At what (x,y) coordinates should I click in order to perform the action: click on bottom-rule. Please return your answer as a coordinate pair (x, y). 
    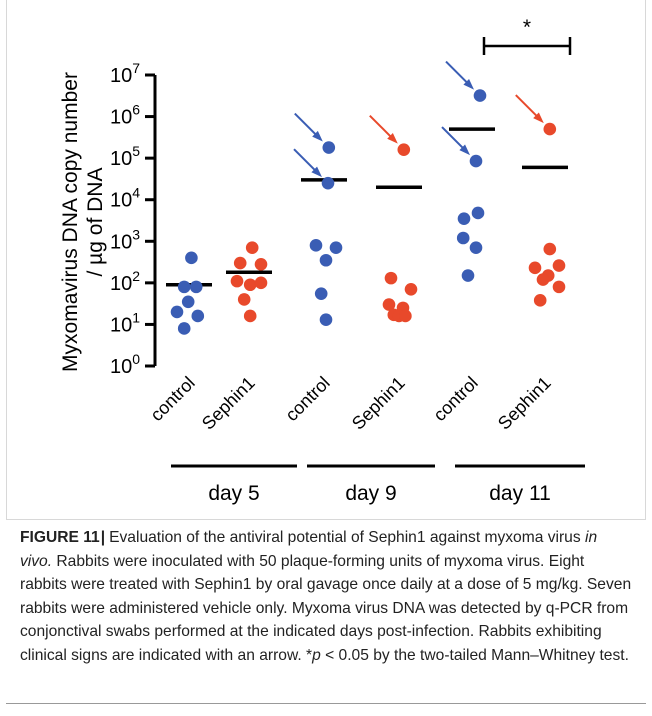
    Looking at the image, I should click on (326, 703).